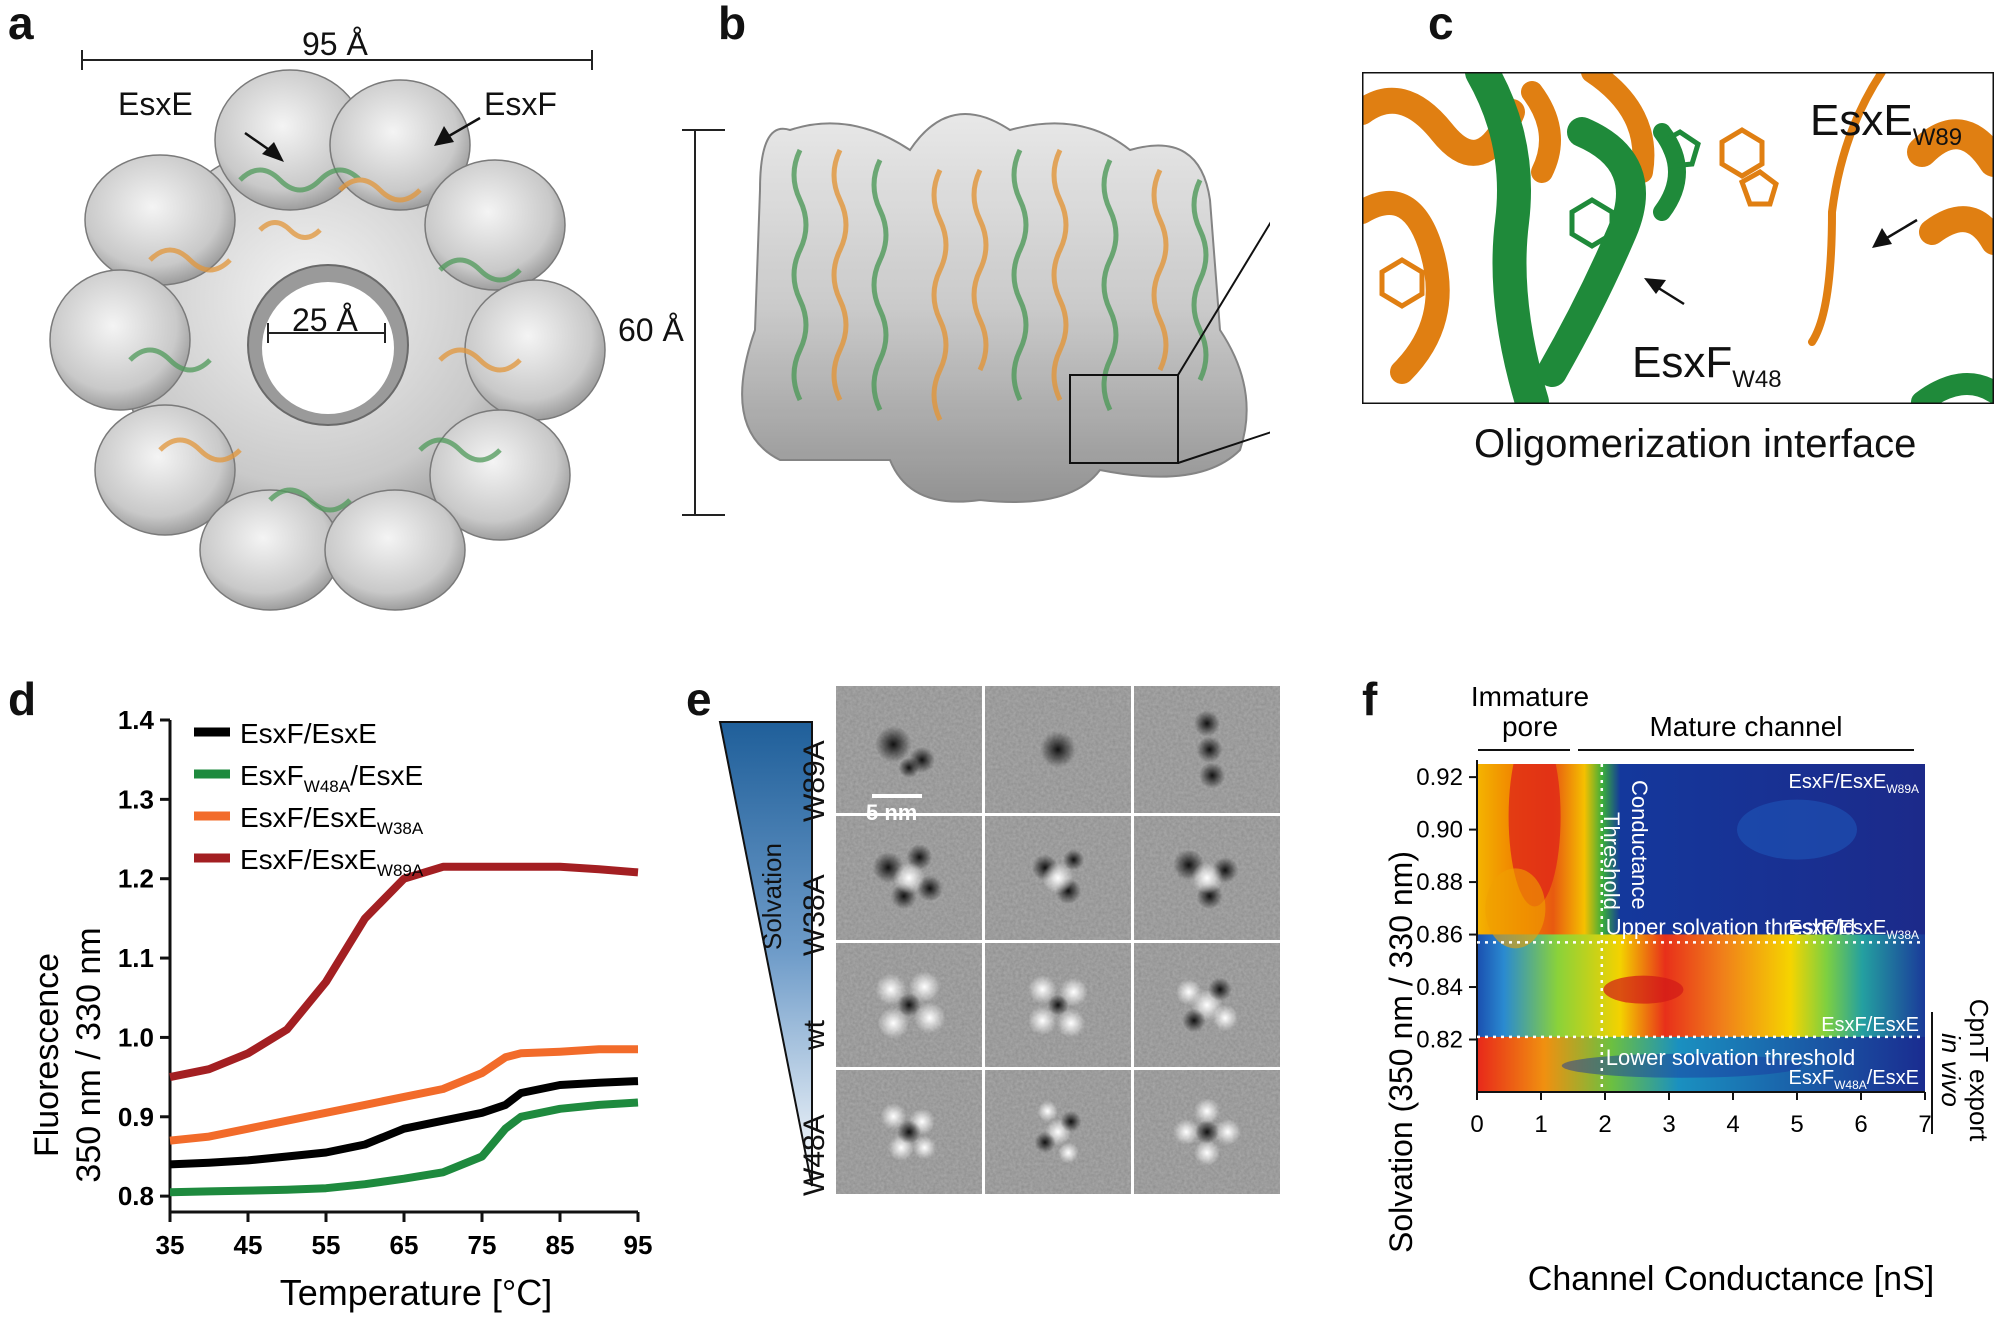 The image size is (2000, 1318). What do you see at coordinates (892, 812) in the screenshot?
I see `panel-e-scalebar-label: 5 nm` at bounding box center [892, 812].